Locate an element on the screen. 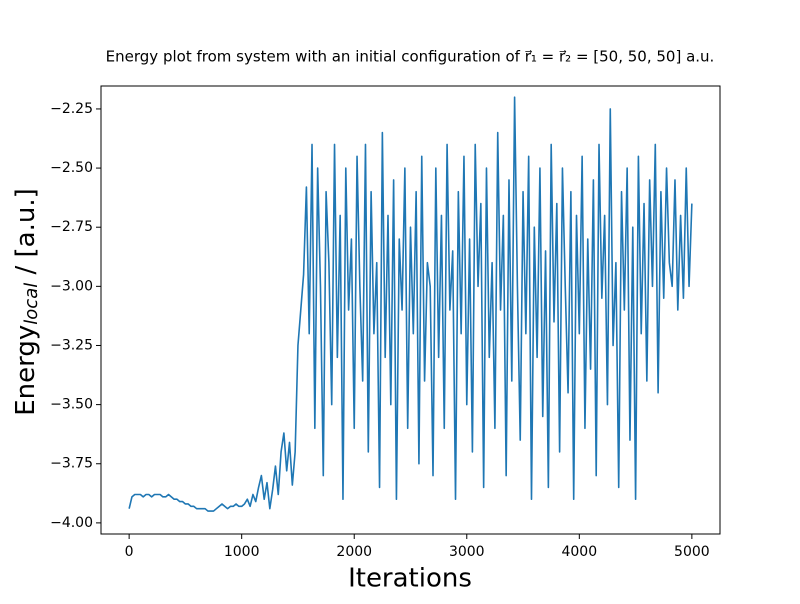 The width and height of the screenshot is (800, 604). y-tick-label: −3.00 is located at coordinates (71, 286).